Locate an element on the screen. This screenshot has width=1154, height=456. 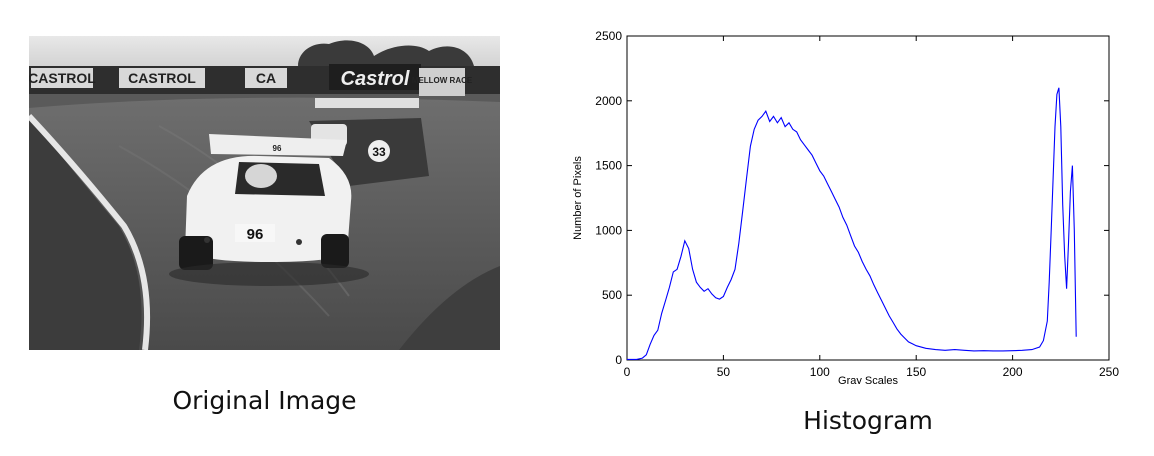
x-axis-label: Gray Scales is located at coordinates (868, 379).